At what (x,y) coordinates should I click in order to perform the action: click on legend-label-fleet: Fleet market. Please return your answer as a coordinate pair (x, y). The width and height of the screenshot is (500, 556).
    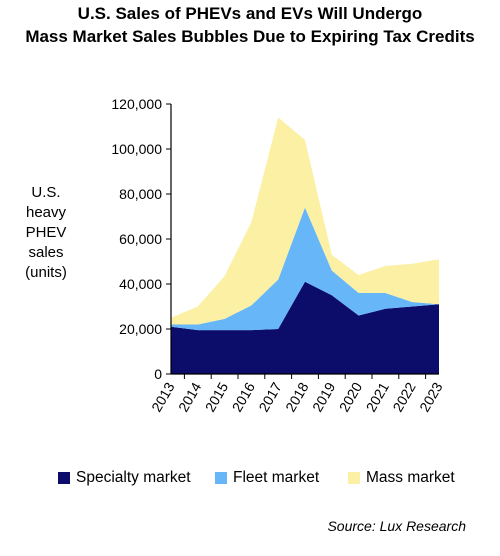
    Looking at the image, I should click on (276, 477).